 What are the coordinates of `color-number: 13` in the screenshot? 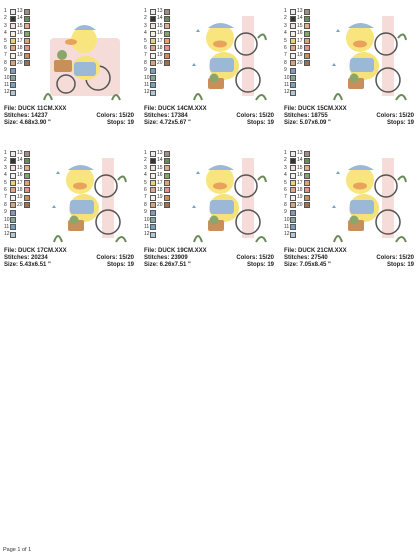 It's located at (160, 11).